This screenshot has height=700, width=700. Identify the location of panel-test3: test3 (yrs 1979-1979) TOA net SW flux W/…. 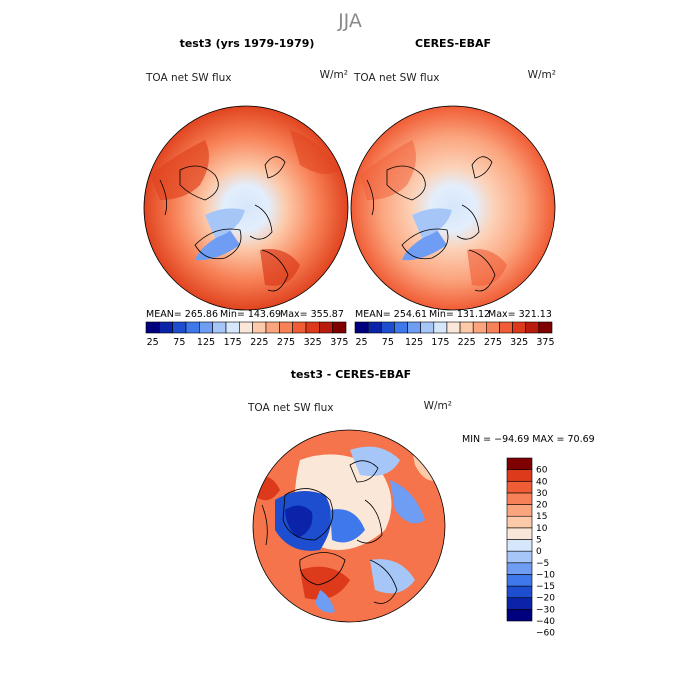
(246, 192).